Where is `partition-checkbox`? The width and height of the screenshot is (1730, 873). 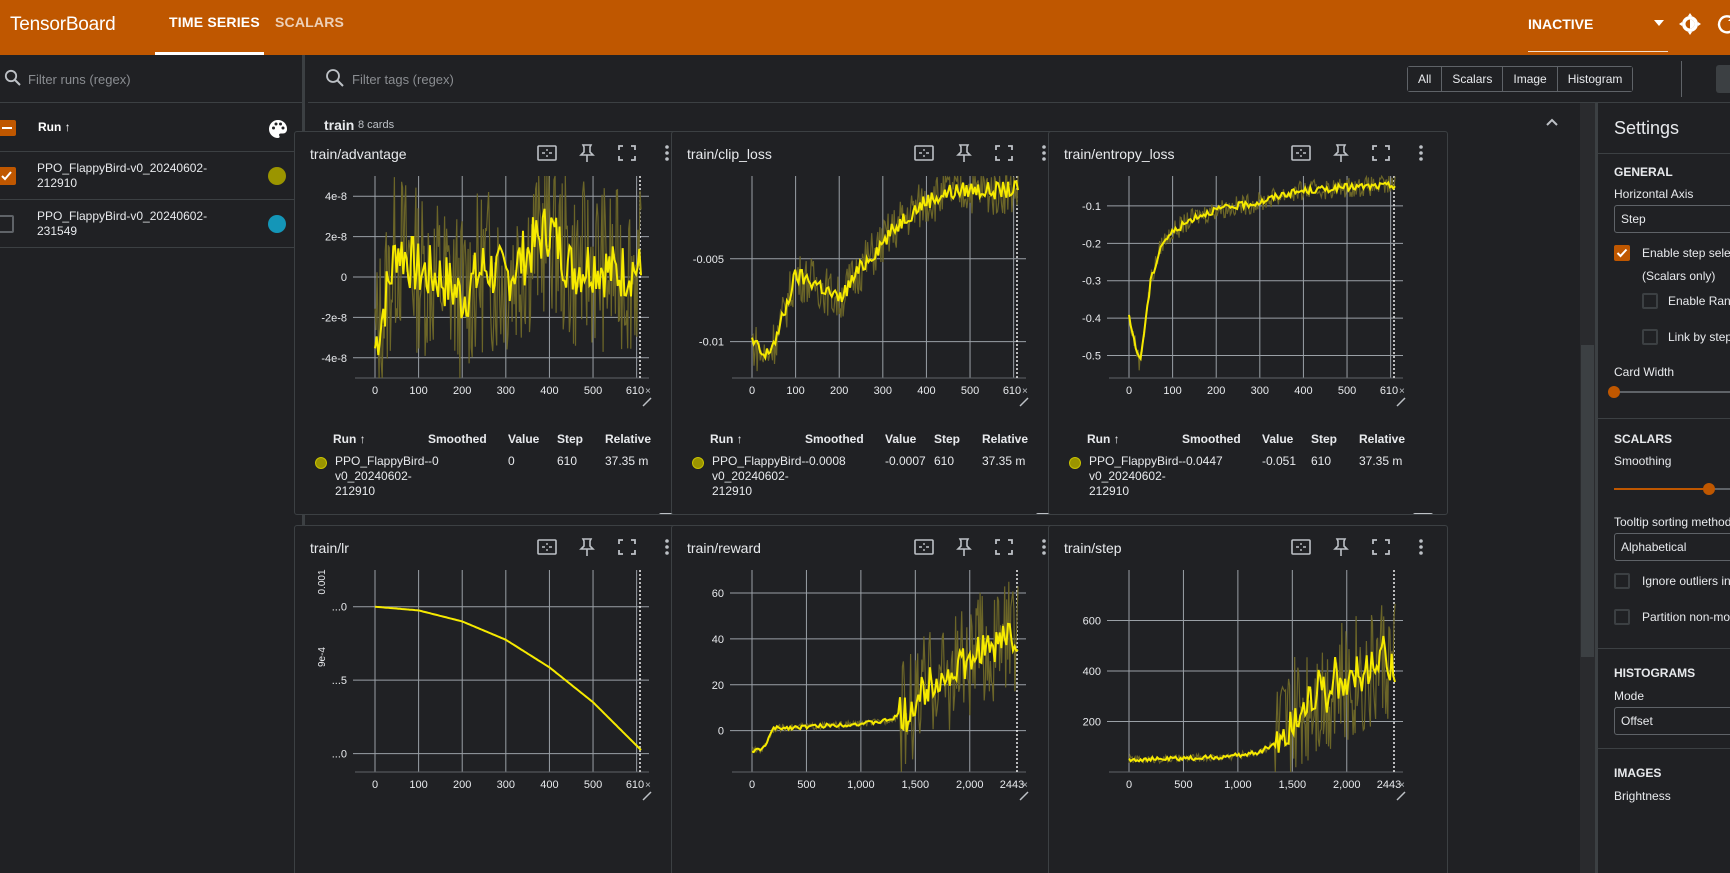
partition-checkbox is located at coordinates (1622, 617).